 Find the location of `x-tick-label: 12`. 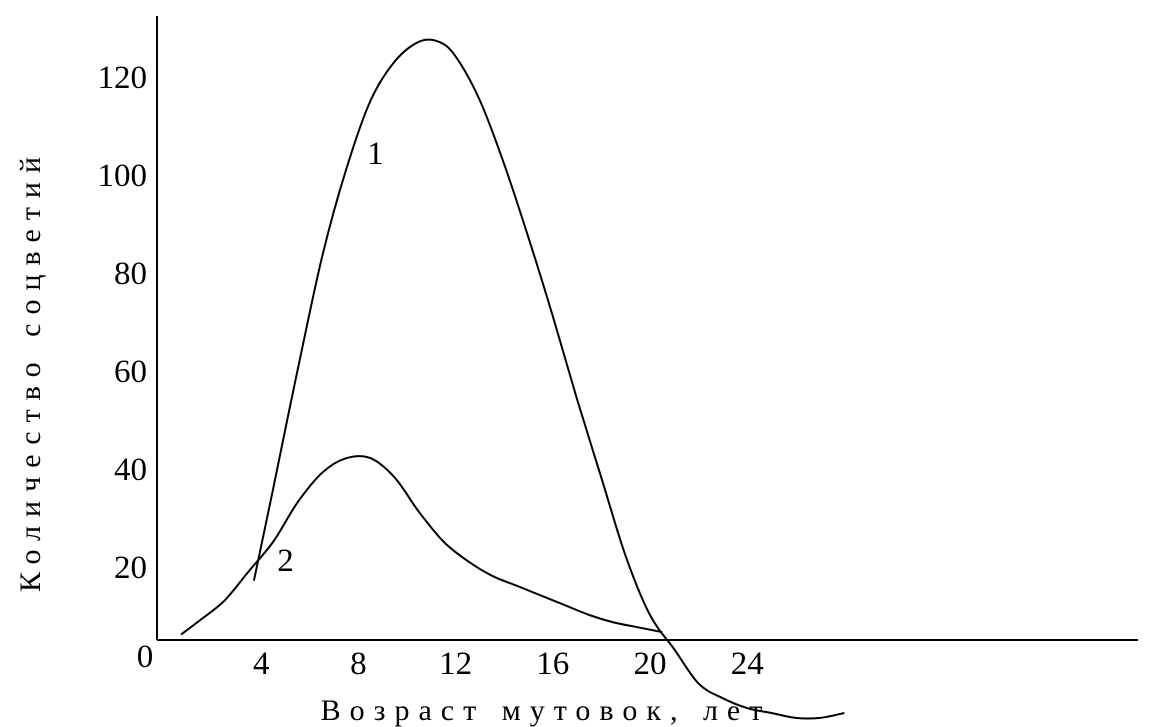

x-tick-label: 12 is located at coordinates (455, 664).